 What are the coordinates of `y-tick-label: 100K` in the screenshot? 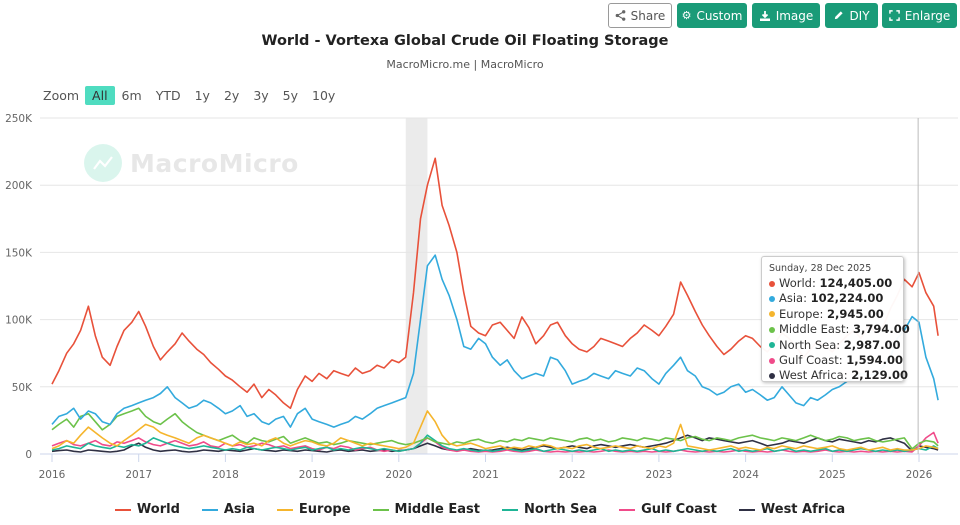 It's located at (19, 321).